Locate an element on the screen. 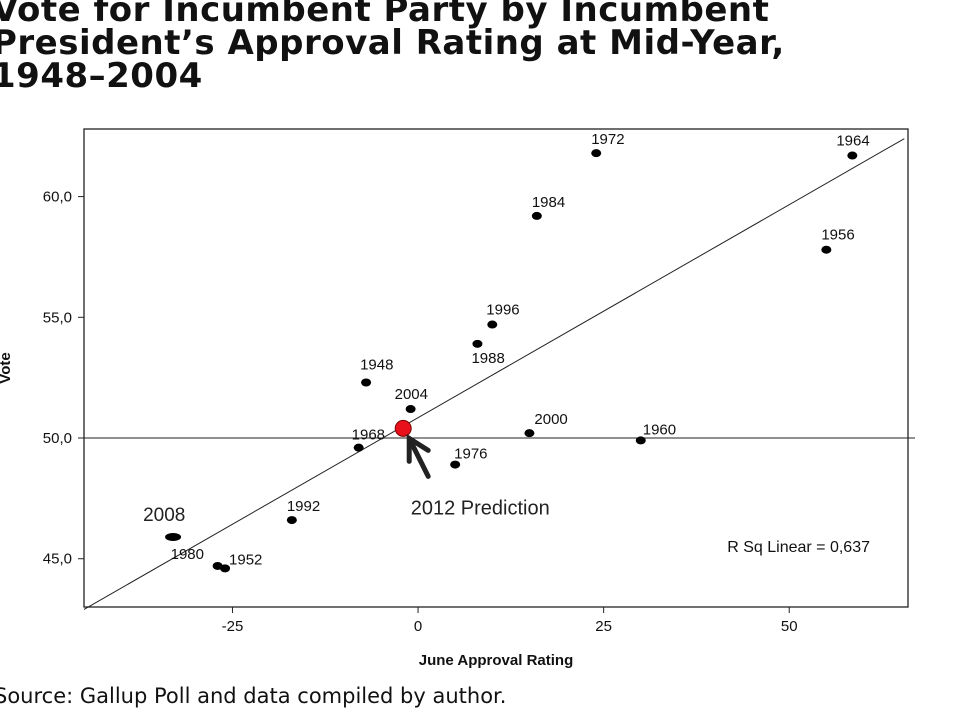  data-point-1992 is located at coordinates (291, 520).